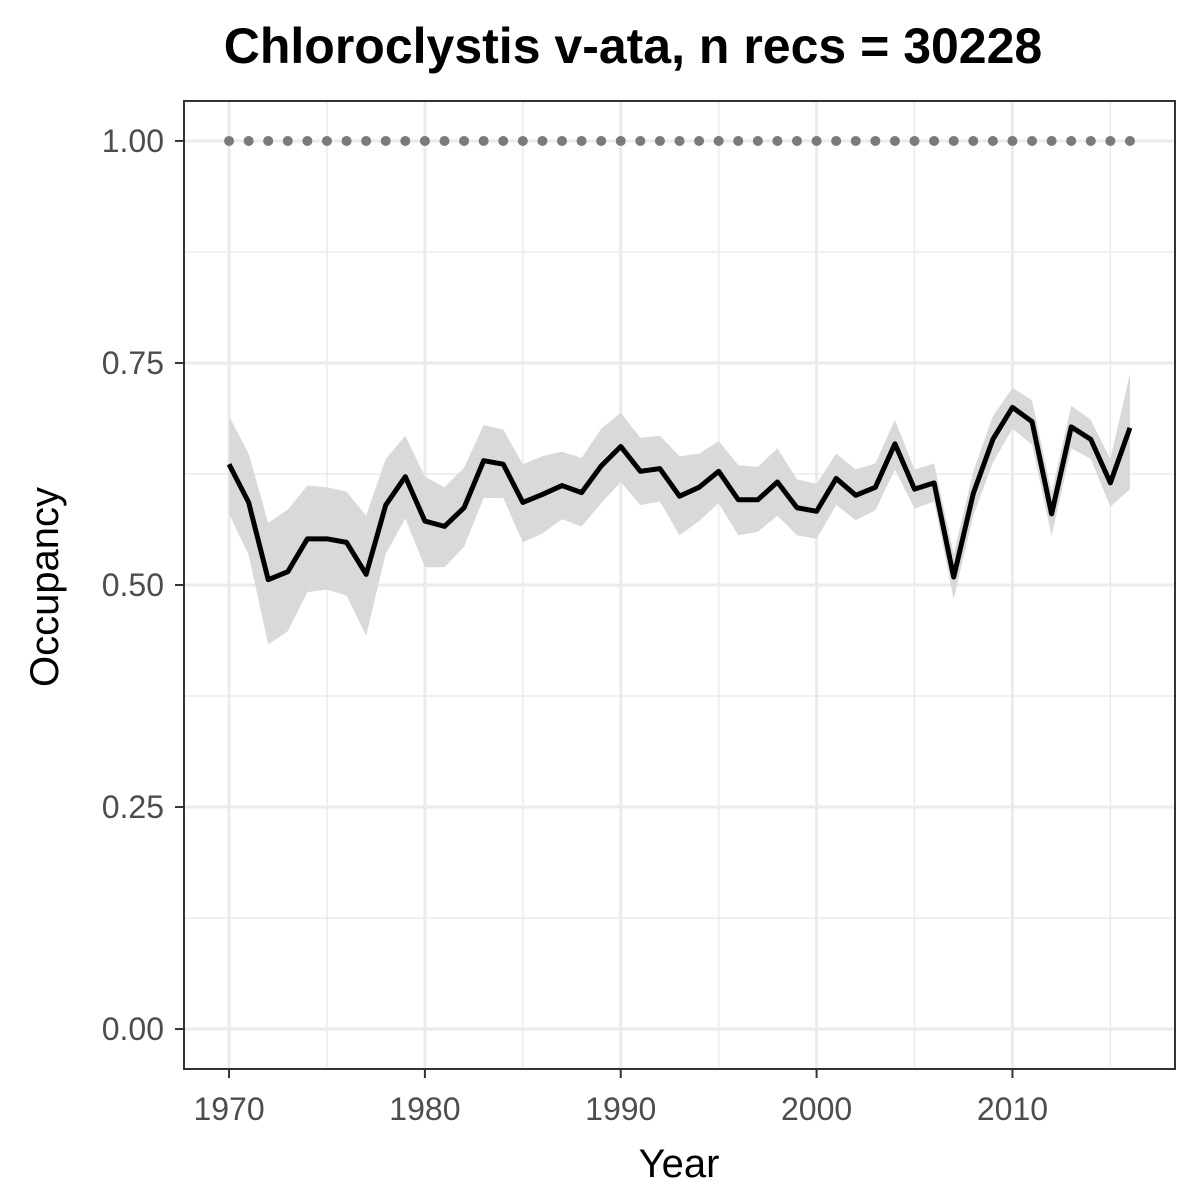 This screenshot has height=1200, width=1200. What do you see at coordinates (424, 1109) in the screenshot?
I see `x-tick-label: 1980` at bounding box center [424, 1109].